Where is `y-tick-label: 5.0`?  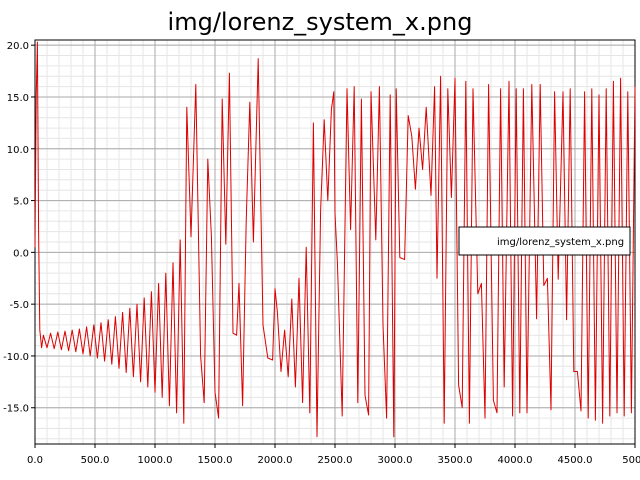
y-tick-label: 5.0 is located at coordinates (21, 202).